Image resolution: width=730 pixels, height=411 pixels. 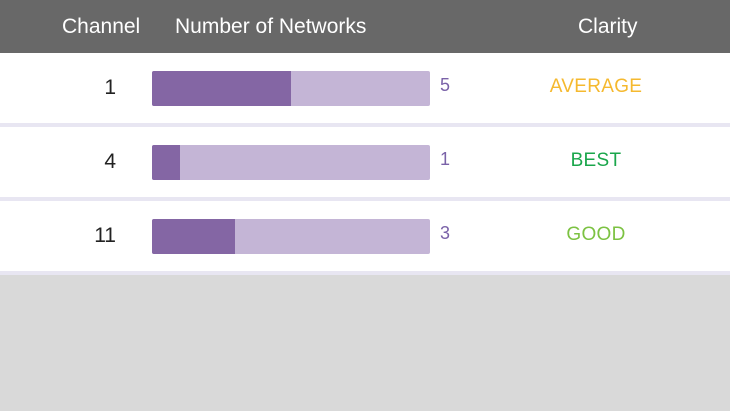 What do you see at coordinates (596, 160) in the screenshot?
I see `clarity-label: BEST` at bounding box center [596, 160].